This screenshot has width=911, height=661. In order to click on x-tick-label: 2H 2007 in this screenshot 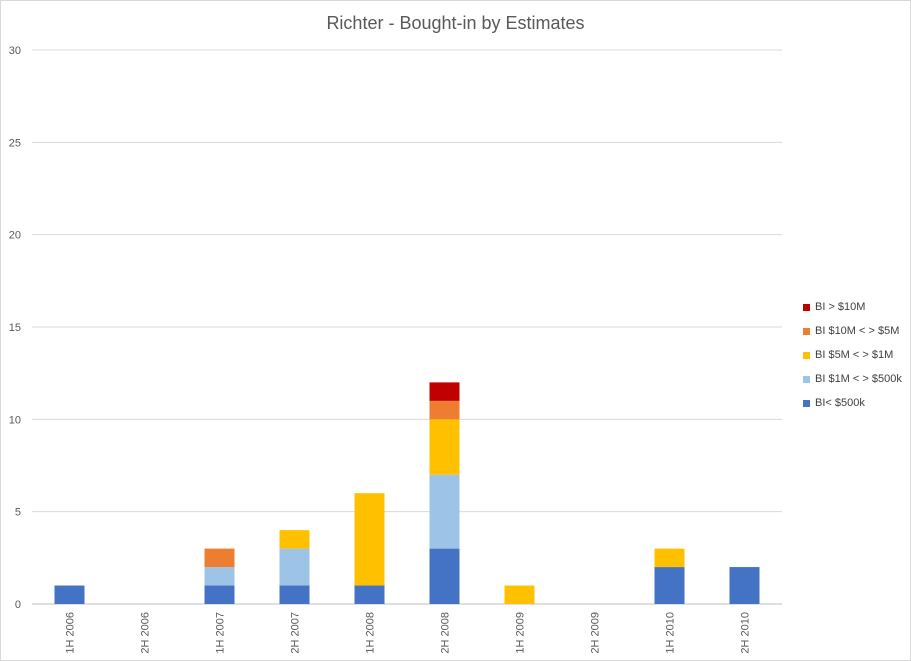, I will do `click(296, 633)`.